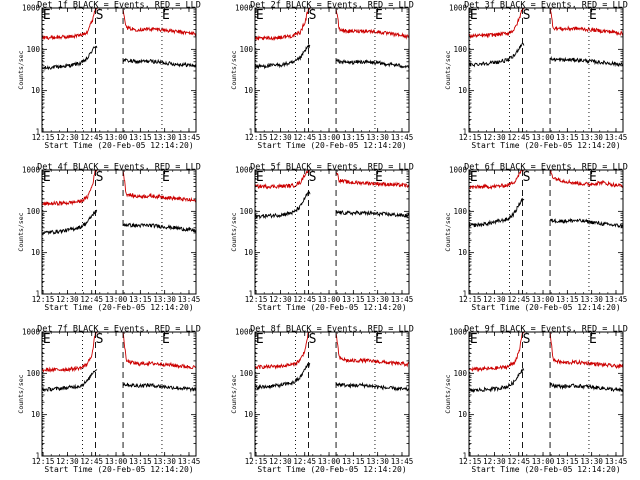 Image resolution: width=640 pixels, height=480 pixels. I want to click on panel-title: Det 9f BLACK = Events, RED = LLD, so click(546, 330).